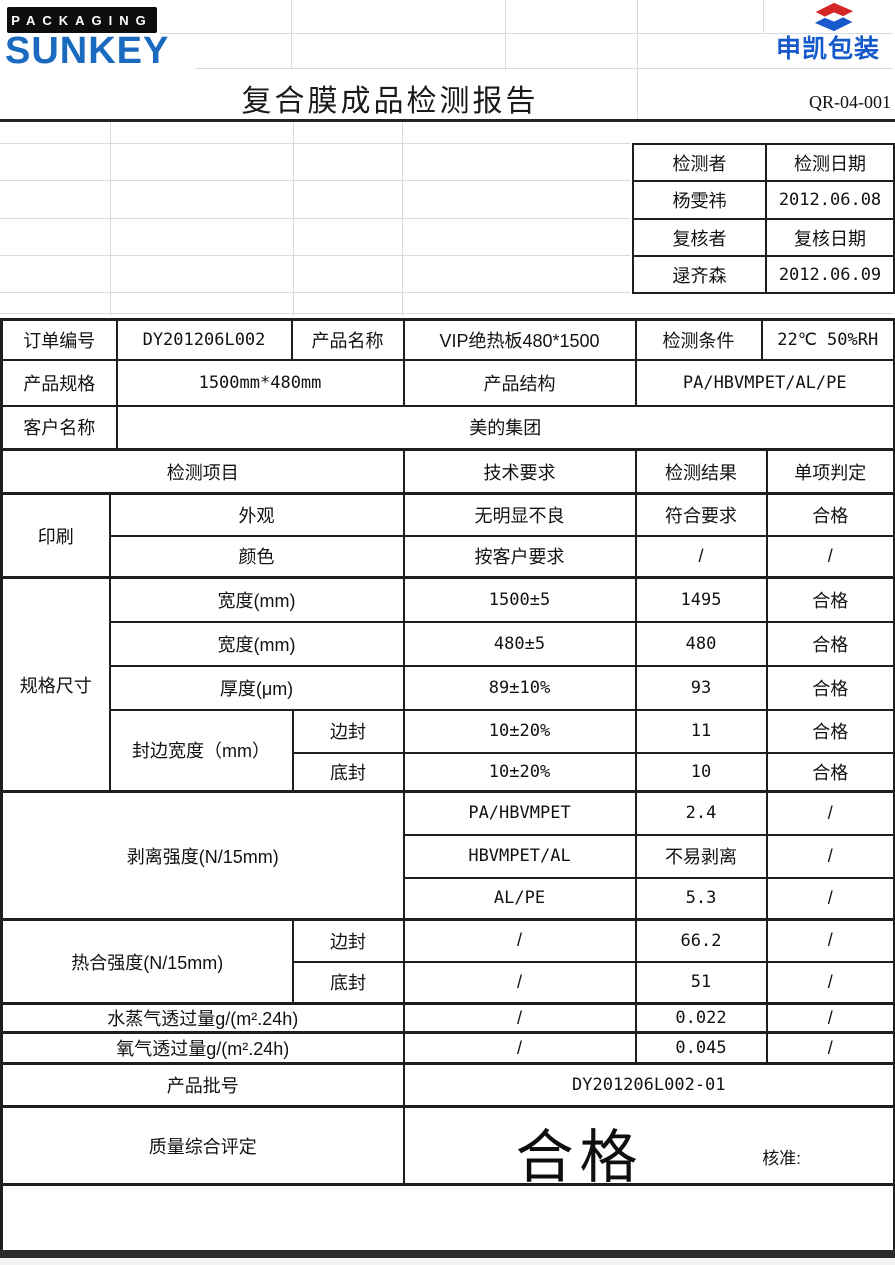 The width and height of the screenshot is (895, 1265). What do you see at coordinates (830, 599) in the screenshot?
I see `judge-width-1500: 合格` at bounding box center [830, 599].